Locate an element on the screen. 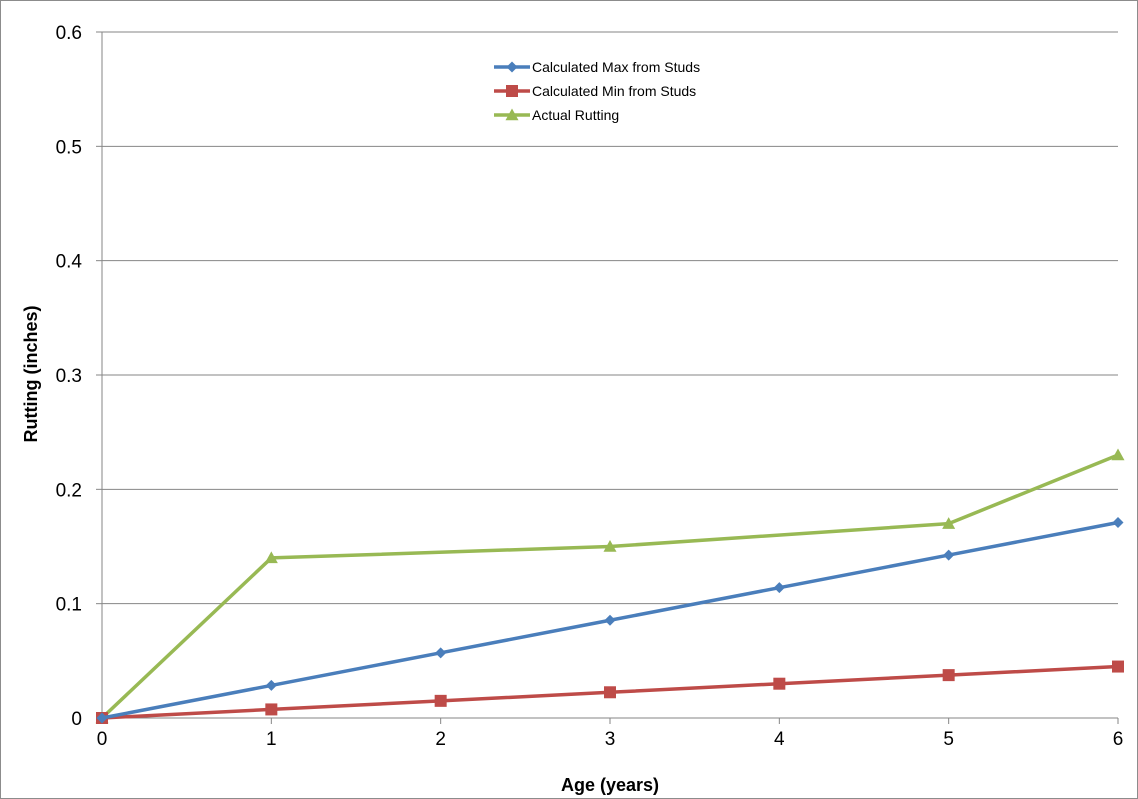 The image size is (1138, 799). legend-label: Calculated Max from Studs is located at coordinates (616, 67).